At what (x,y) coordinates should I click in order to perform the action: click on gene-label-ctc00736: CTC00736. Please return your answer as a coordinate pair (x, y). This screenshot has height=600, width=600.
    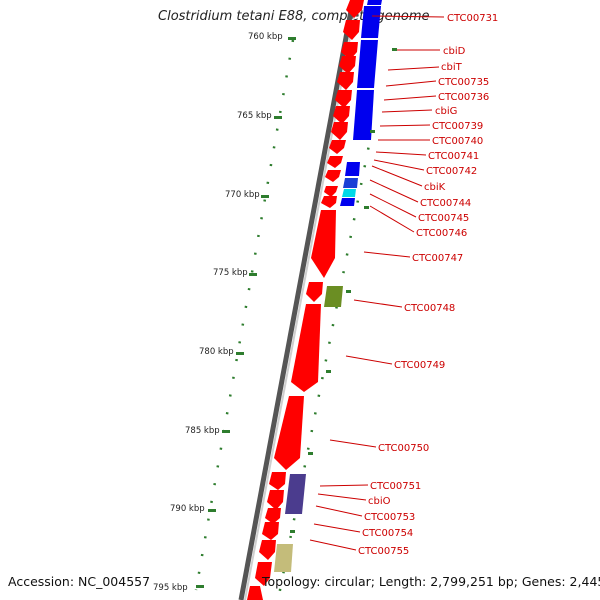
    Looking at the image, I should click on (463, 97).